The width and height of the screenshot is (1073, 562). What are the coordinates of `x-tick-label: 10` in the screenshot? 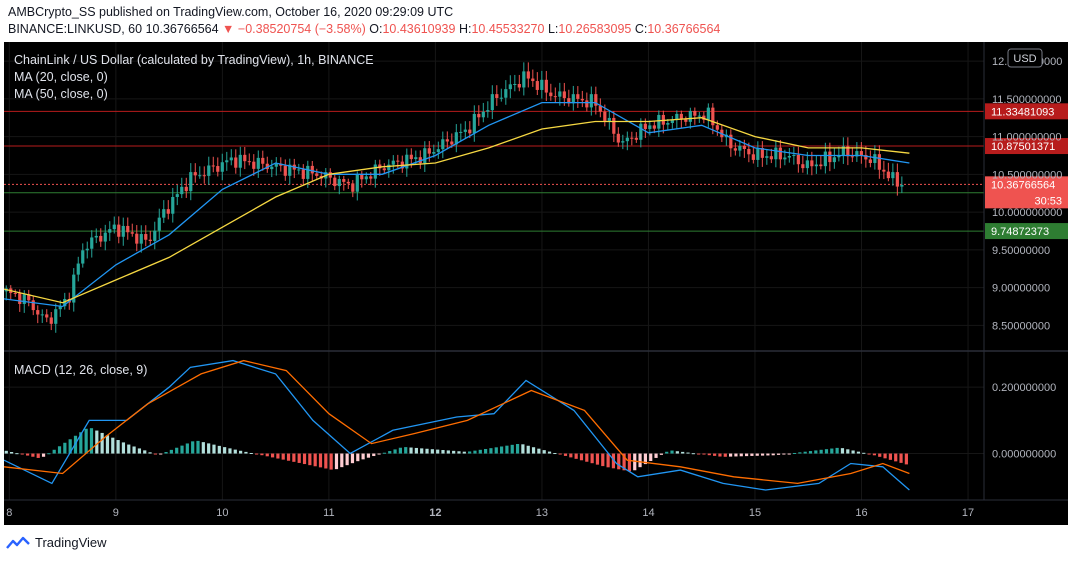 It's located at (222, 513).